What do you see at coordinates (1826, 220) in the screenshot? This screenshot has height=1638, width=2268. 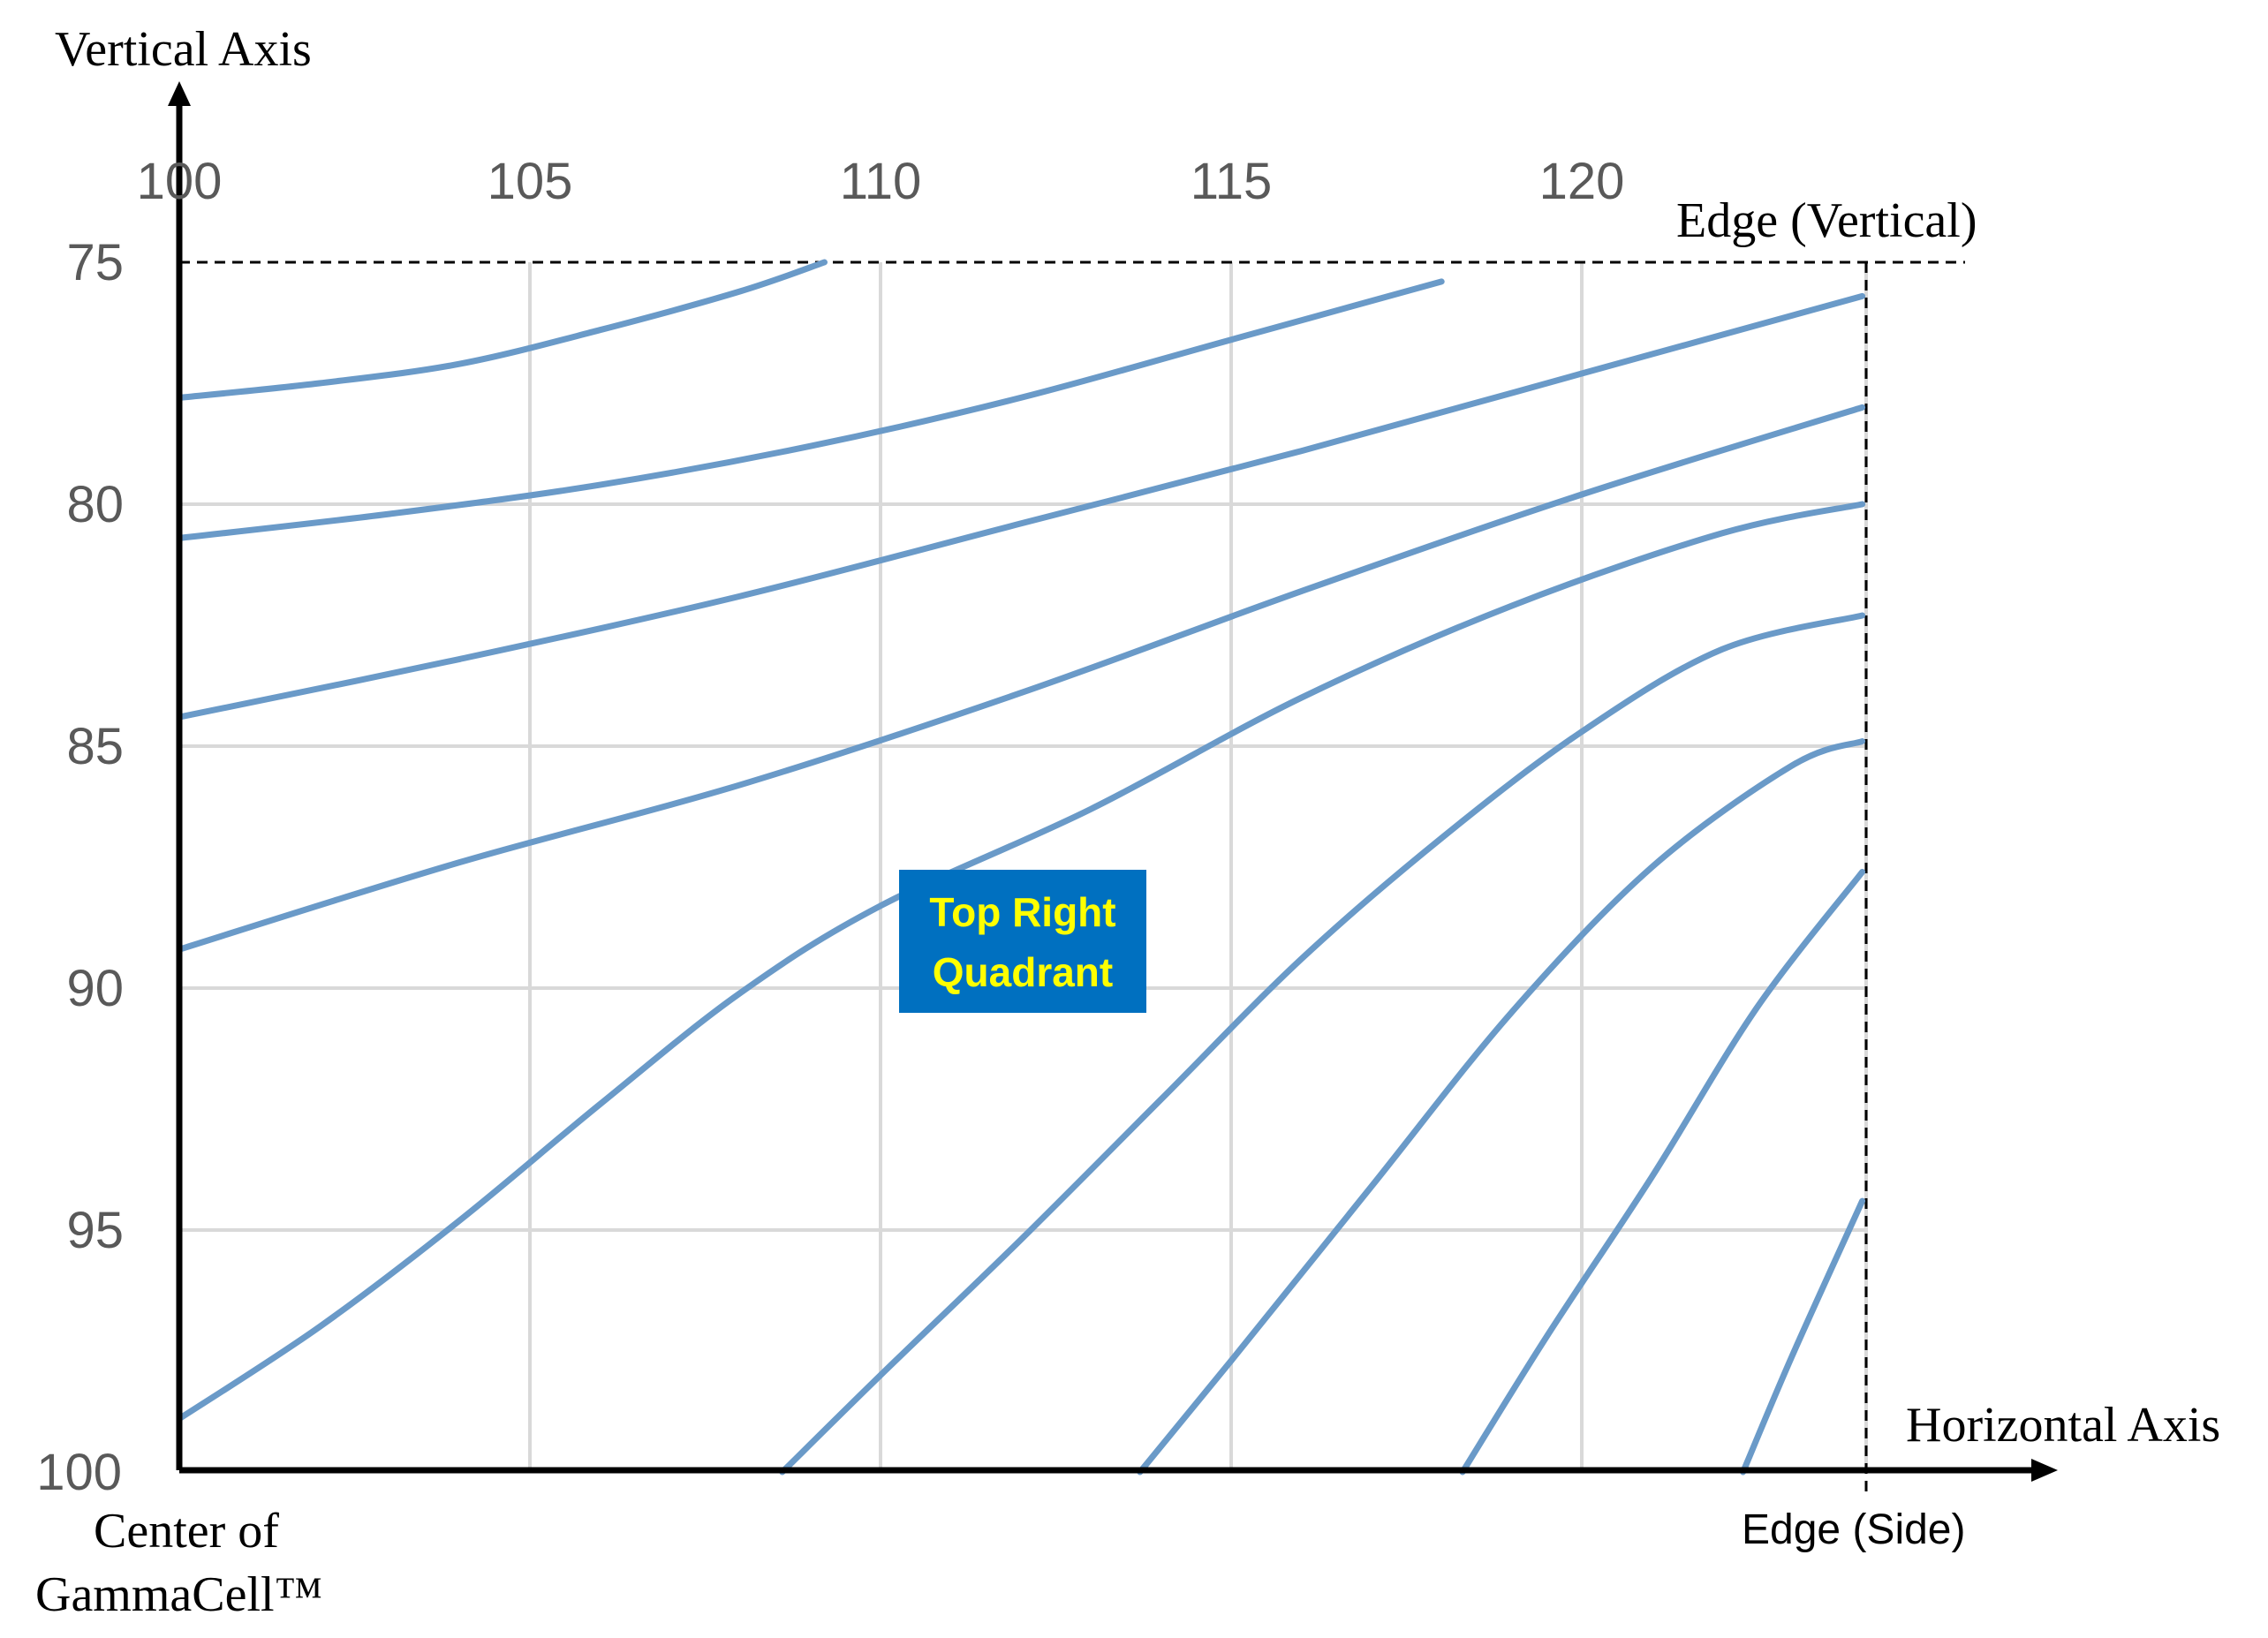 I see `edge-vertical-label: Edge (Vertical)` at bounding box center [1826, 220].